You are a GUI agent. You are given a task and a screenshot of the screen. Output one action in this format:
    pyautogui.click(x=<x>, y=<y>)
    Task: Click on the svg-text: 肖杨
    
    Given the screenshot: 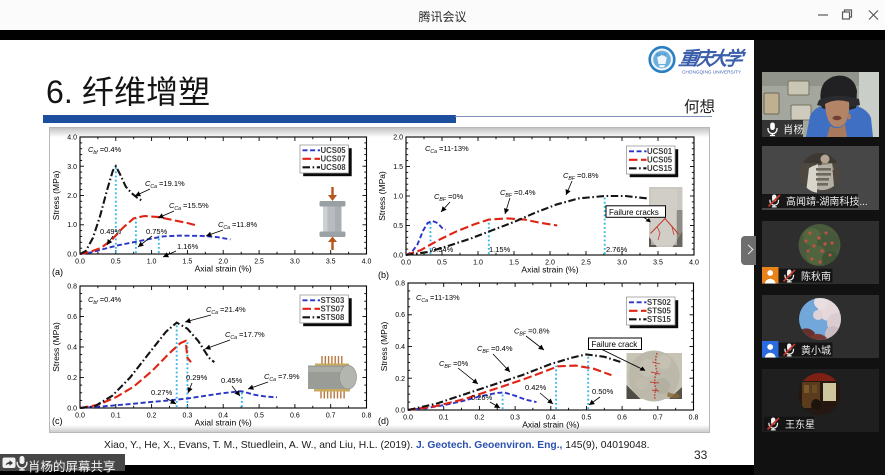 What is the action you would take?
    pyautogui.click(x=793, y=129)
    